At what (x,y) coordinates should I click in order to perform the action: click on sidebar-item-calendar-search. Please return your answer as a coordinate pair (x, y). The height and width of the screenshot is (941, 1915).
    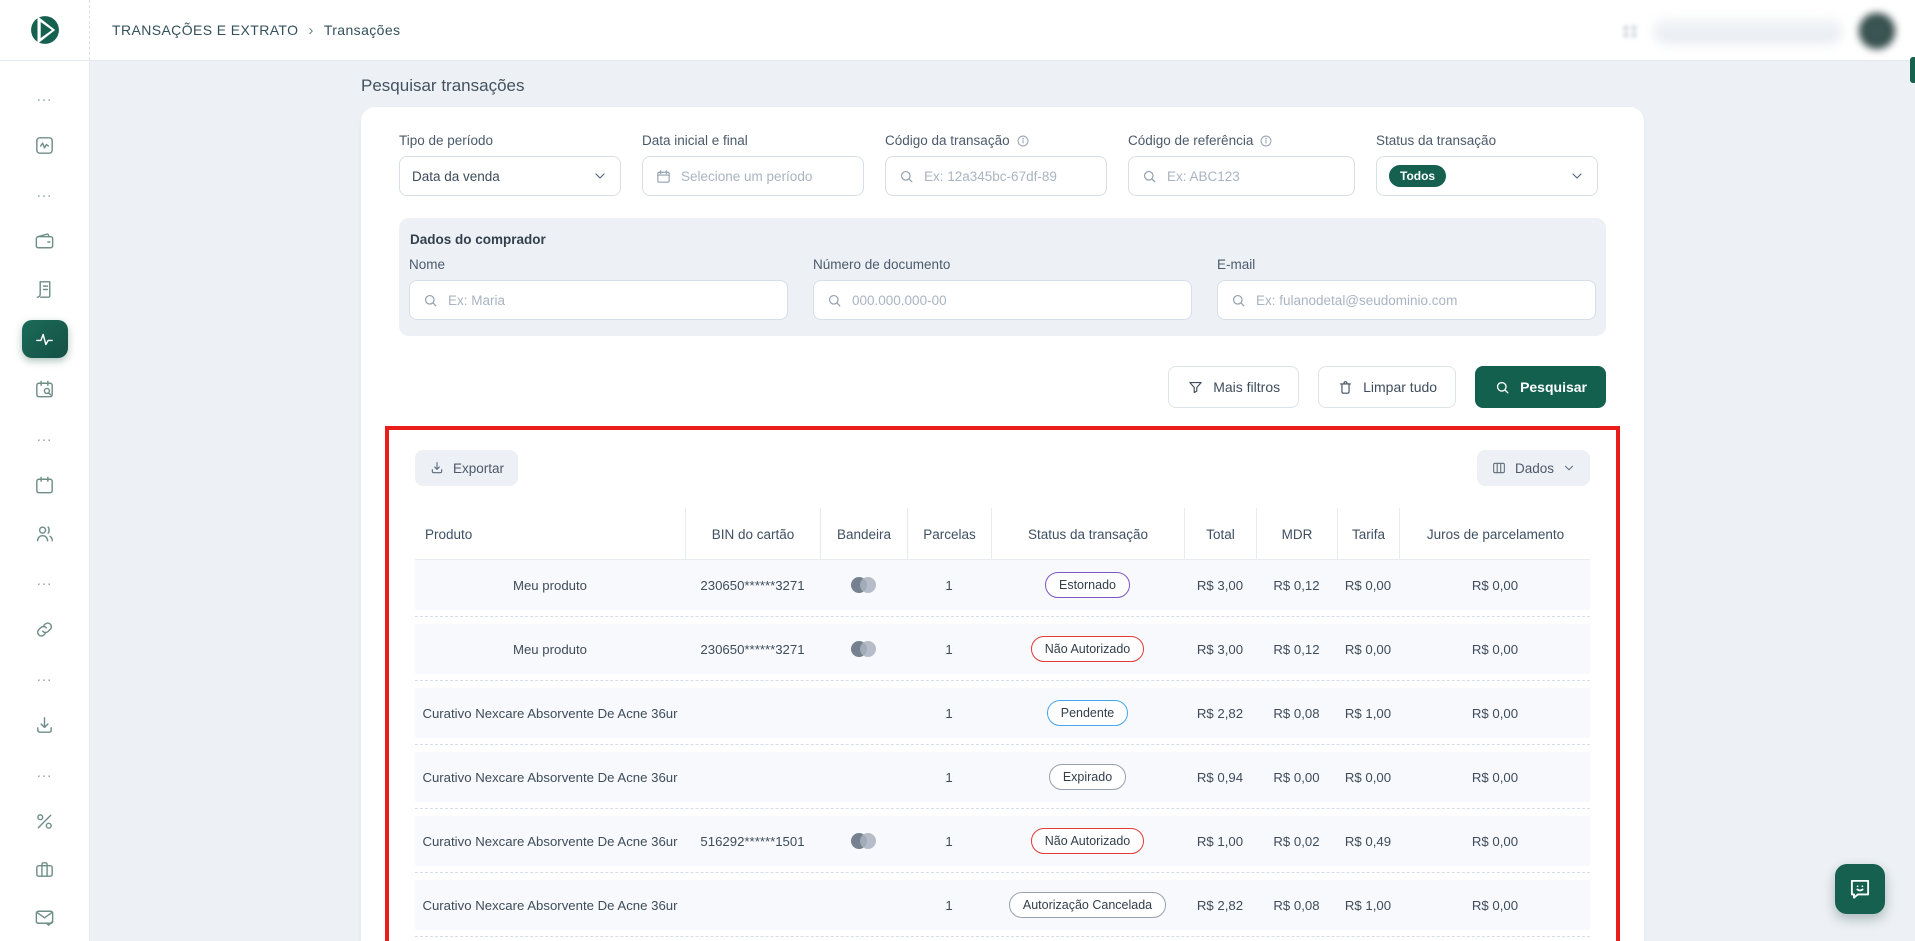
    Looking at the image, I should click on (45, 389).